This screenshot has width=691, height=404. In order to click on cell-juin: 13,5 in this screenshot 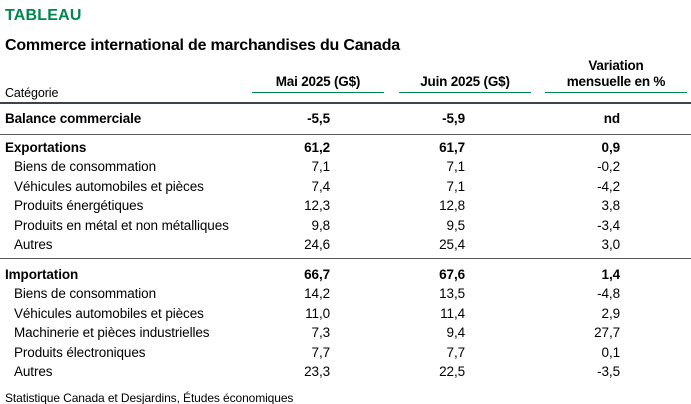, I will do `click(452, 294)`.